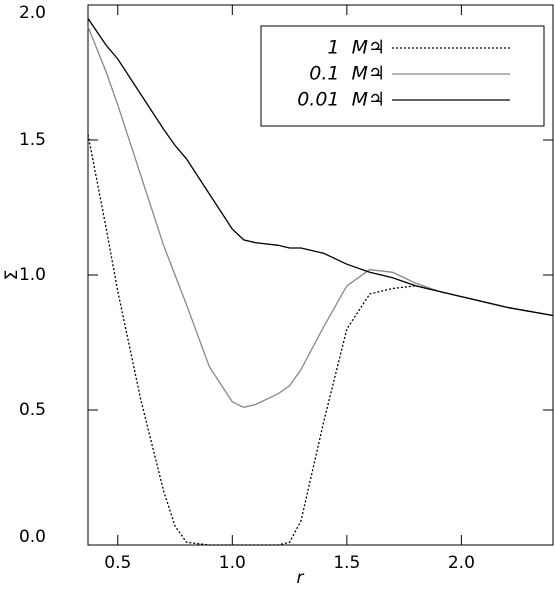 The width and height of the screenshot is (555, 590). What do you see at coordinates (232, 563) in the screenshot?
I see `x-tick-label: 1.0` at bounding box center [232, 563].